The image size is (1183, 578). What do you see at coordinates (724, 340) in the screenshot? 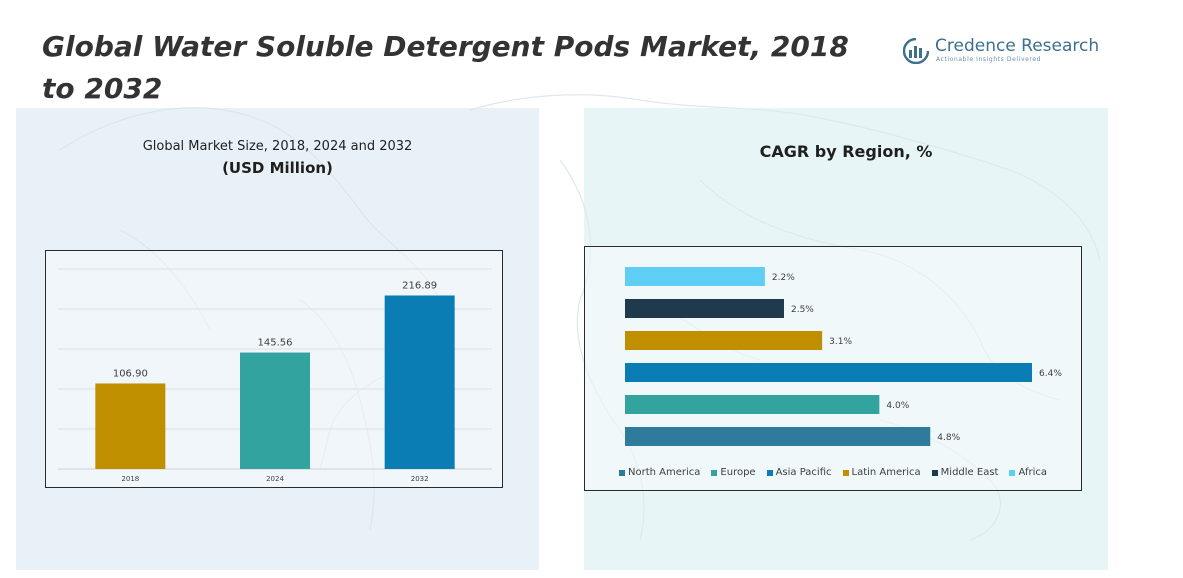
I see `hbar-latin-america` at bounding box center [724, 340].